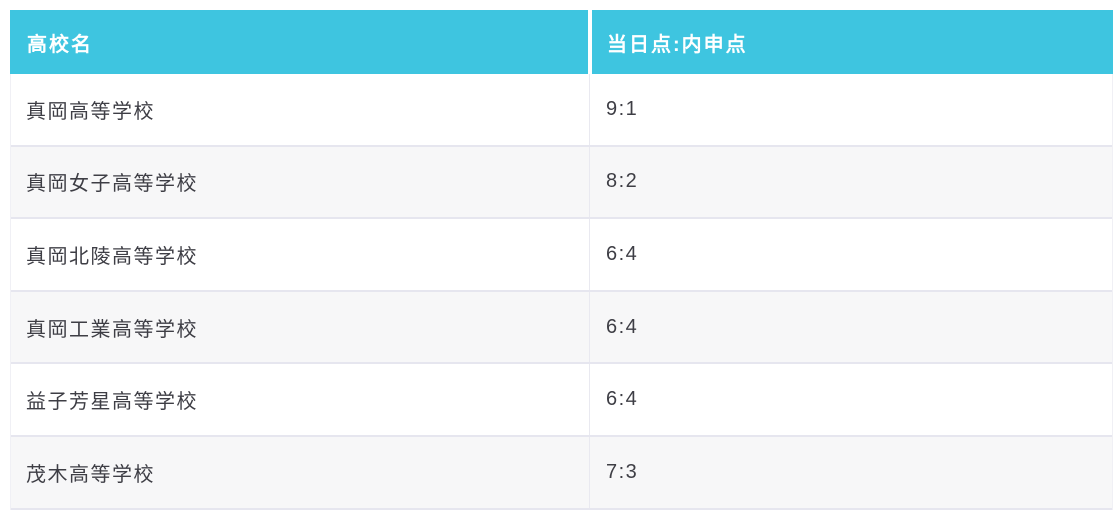  Describe the element at coordinates (300, 254) in the screenshot. I see `school-name-cell: 真岡北陵高等学校` at that location.